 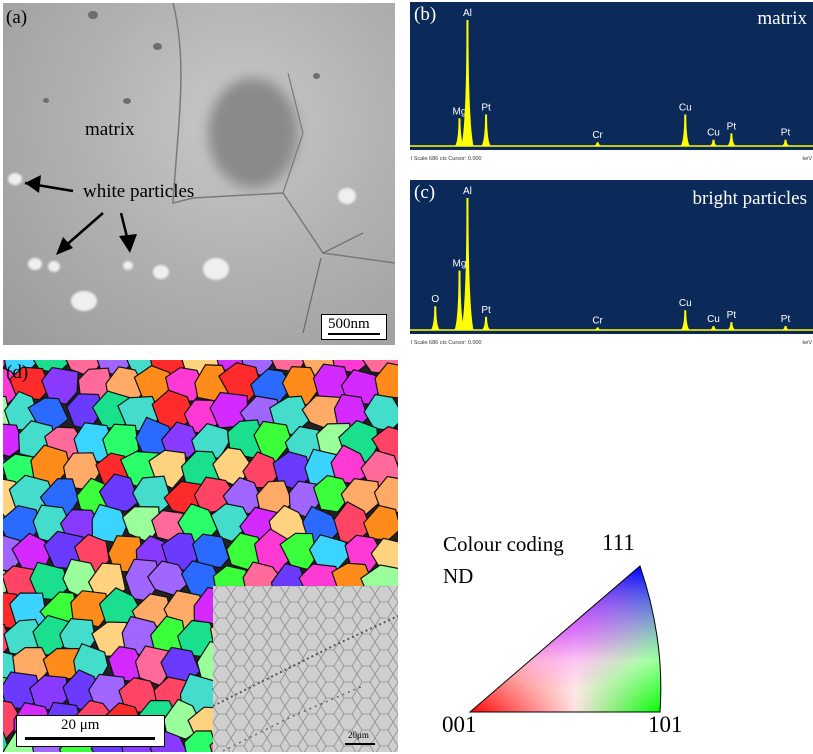 What do you see at coordinates (618, 542) in the screenshot?
I see `legend-111: 111` at bounding box center [618, 542].